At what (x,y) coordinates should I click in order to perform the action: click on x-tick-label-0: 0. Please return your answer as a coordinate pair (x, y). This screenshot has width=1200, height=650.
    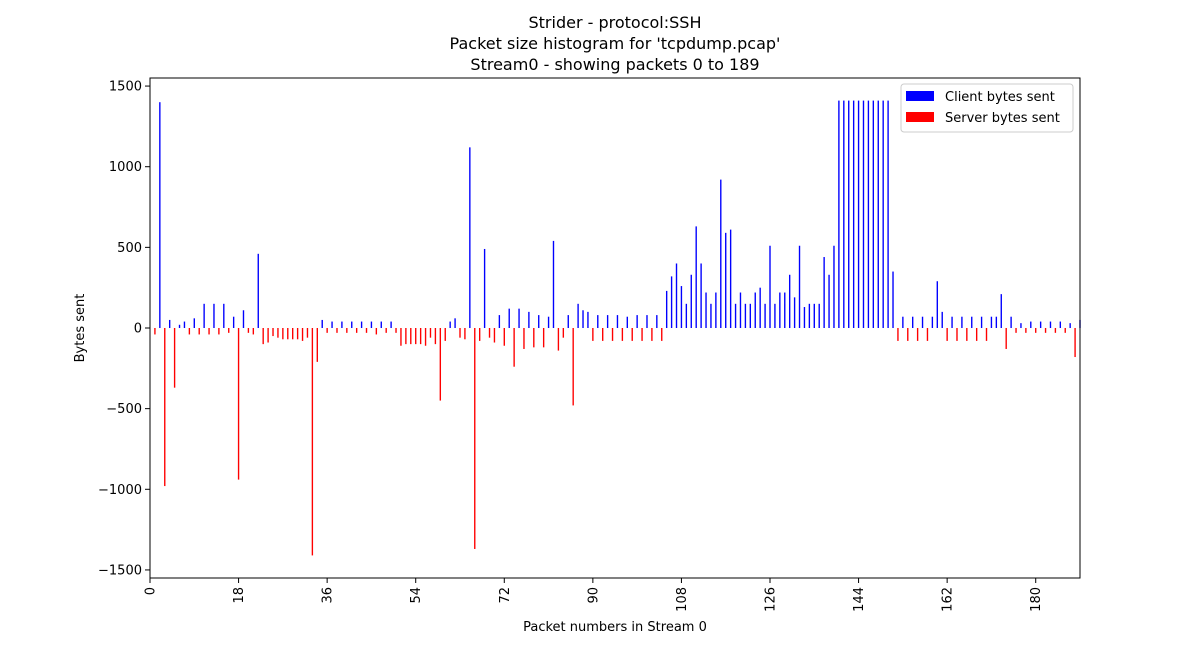
    Looking at the image, I should click on (151, 591).